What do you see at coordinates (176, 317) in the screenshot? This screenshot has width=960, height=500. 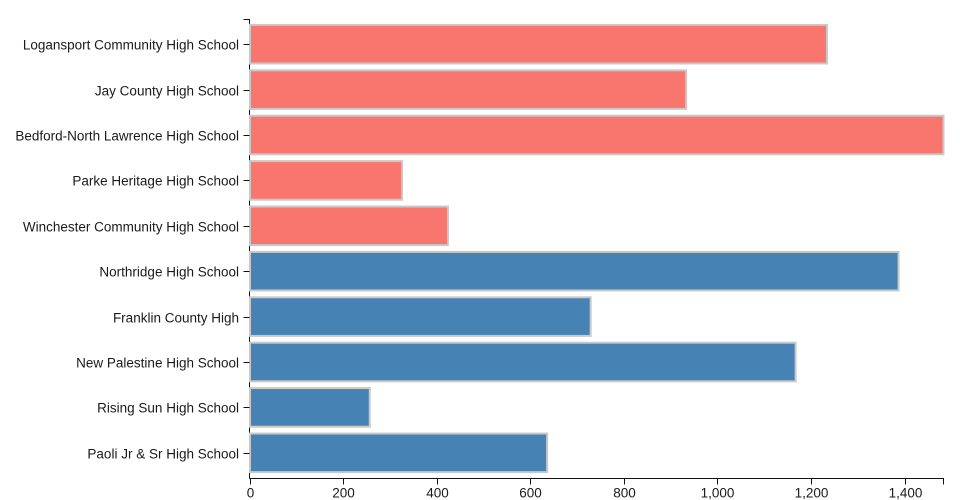 I see `y-axis-label: Franklin County High` at bounding box center [176, 317].